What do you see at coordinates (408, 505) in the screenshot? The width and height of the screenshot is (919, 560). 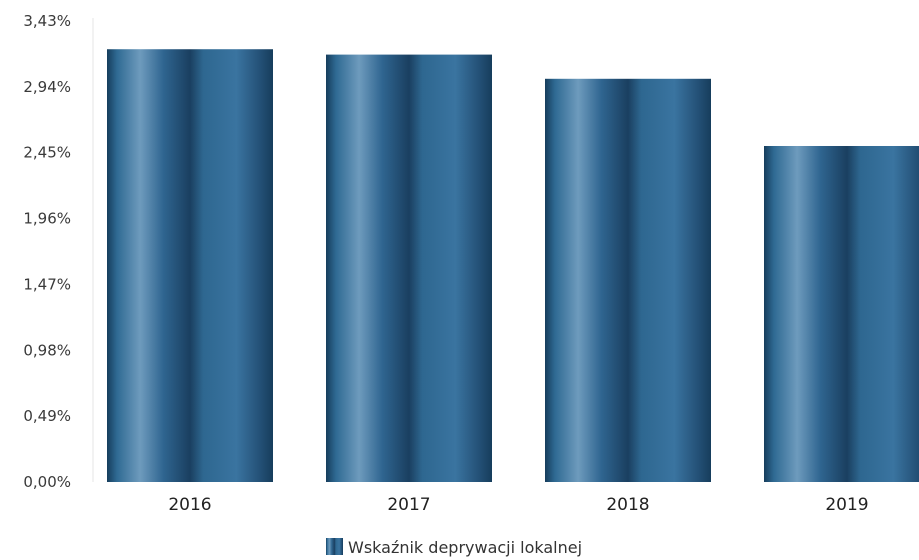 I see `x-tick-label: 2017` at bounding box center [408, 505].